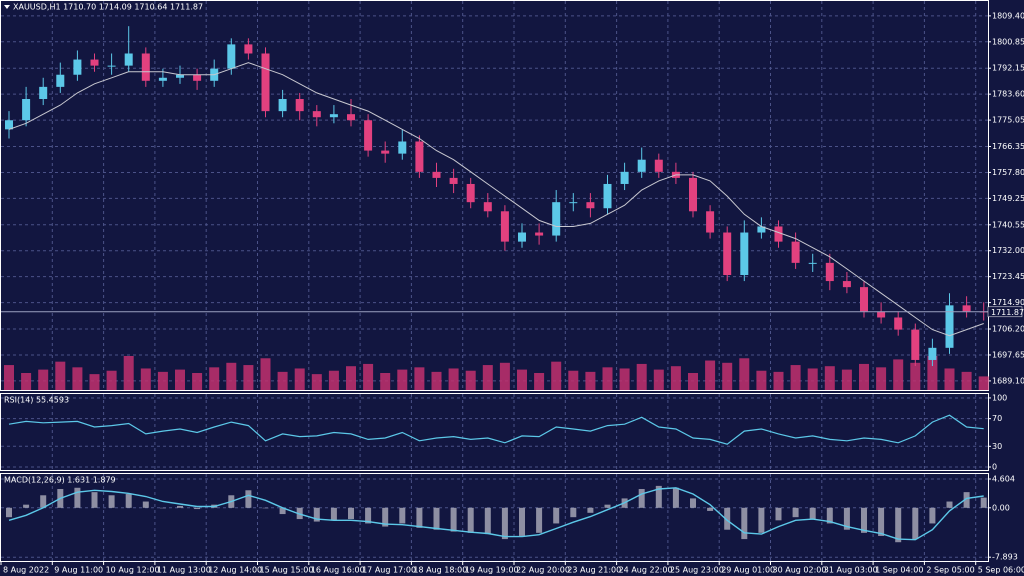 Image resolution: width=1024 pixels, height=576 pixels. I want to click on x-tick-label: 24 Aug 22:00, so click(646, 570).